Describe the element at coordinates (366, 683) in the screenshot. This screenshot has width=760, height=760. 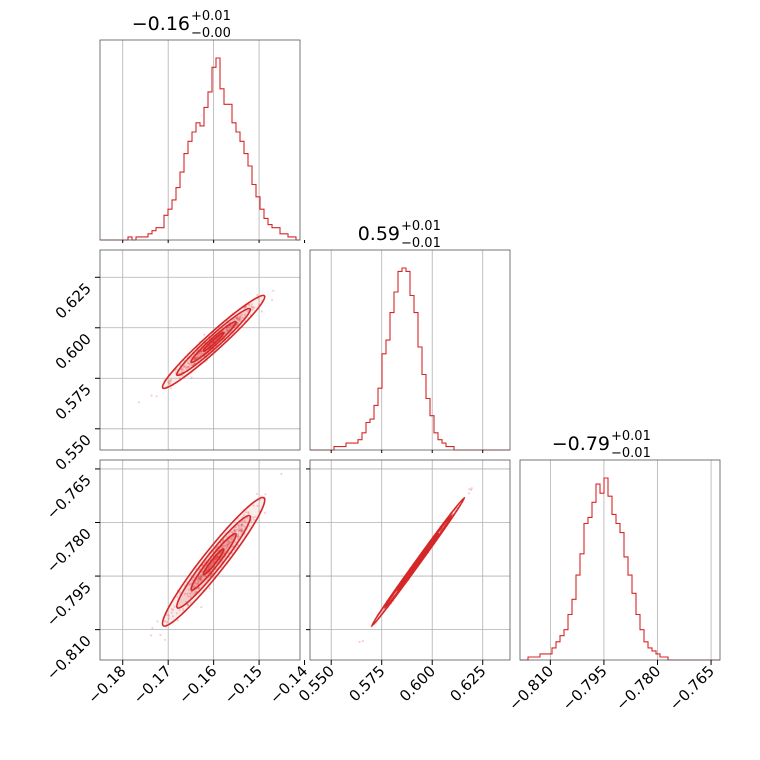
I see `x-tick-label: 0.575` at that location.